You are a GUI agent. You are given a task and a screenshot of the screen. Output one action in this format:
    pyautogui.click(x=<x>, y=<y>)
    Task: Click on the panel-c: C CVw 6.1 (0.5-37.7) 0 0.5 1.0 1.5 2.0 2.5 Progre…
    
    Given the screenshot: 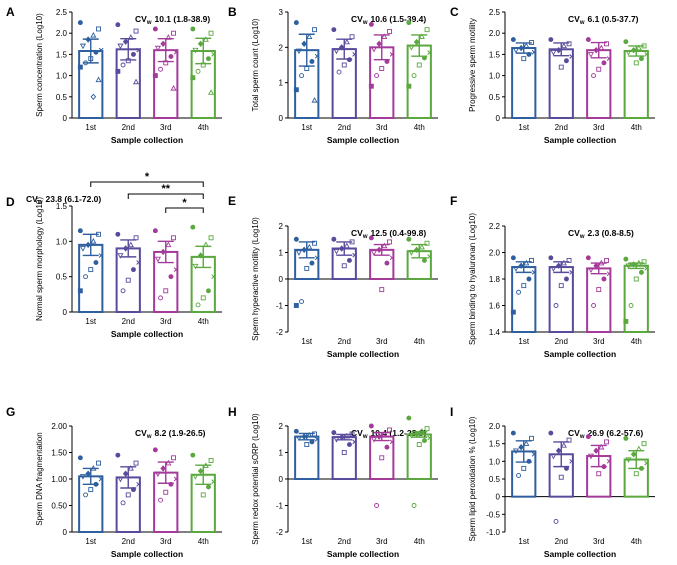 What is the action you would take?
    pyautogui.click(x=552, y=75)
    